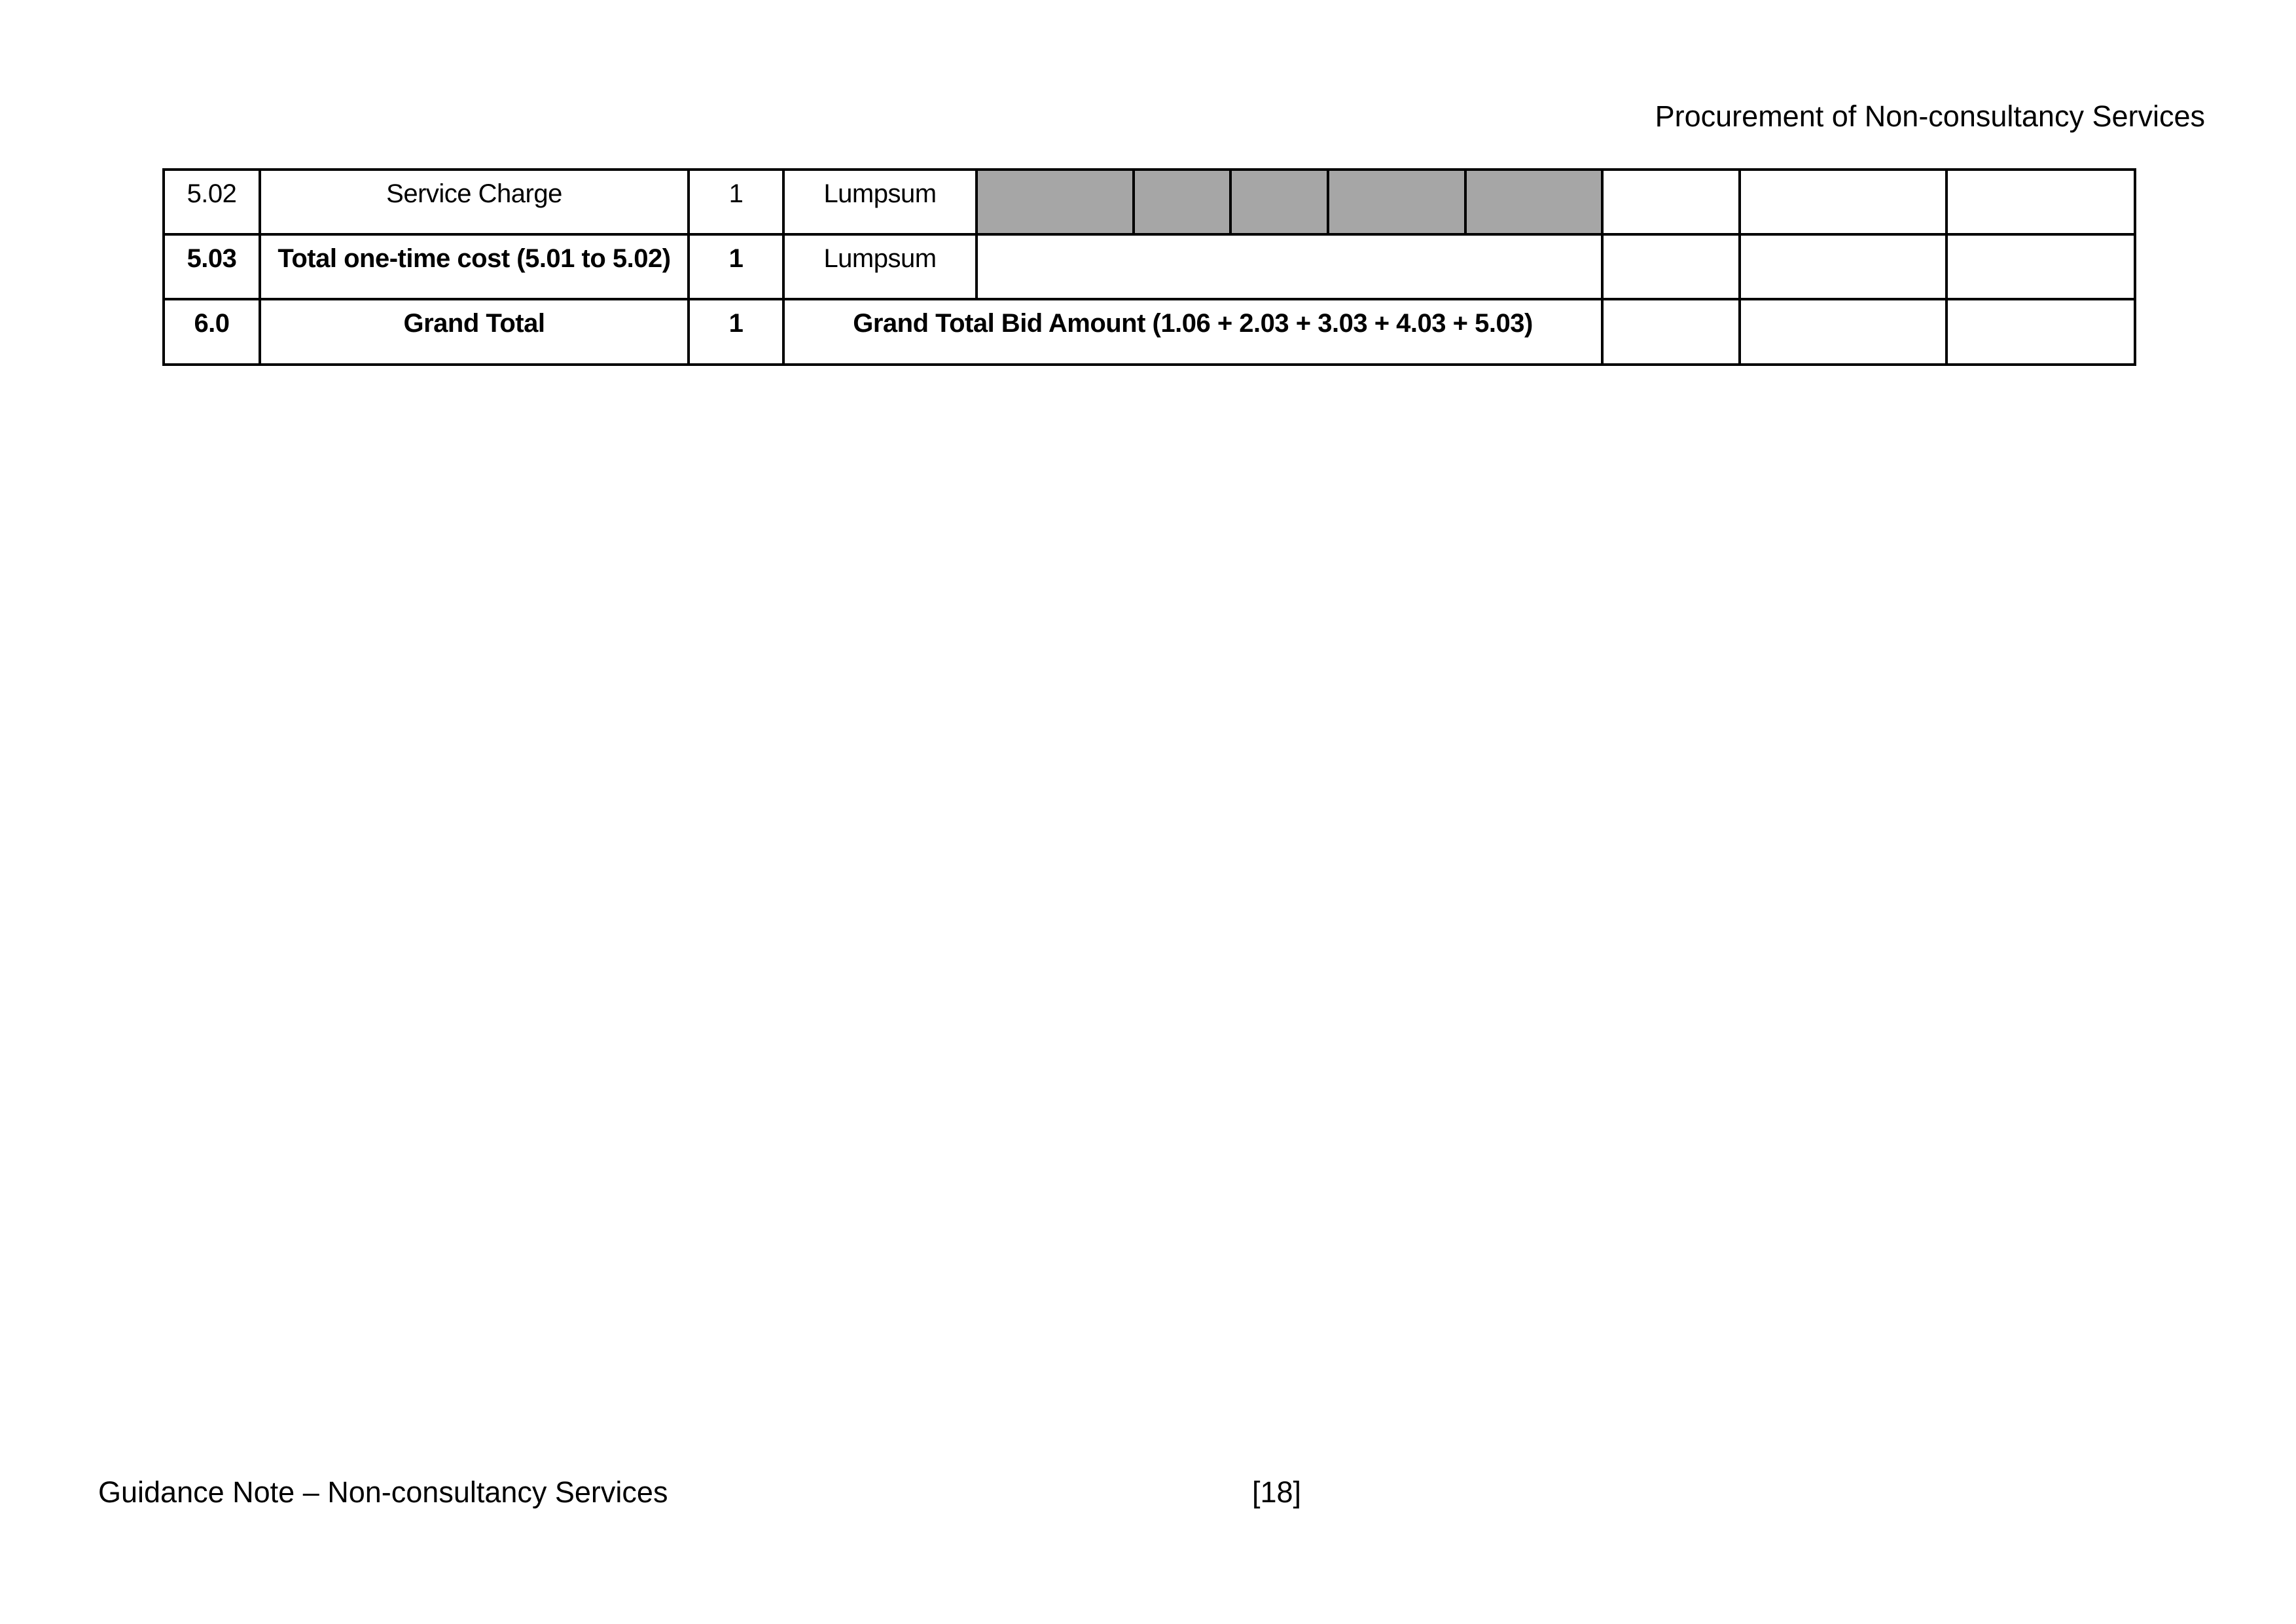  What do you see at coordinates (476, 203) in the screenshot?
I see `row-5-02-description-cell: Service Charge` at bounding box center [476, 203].